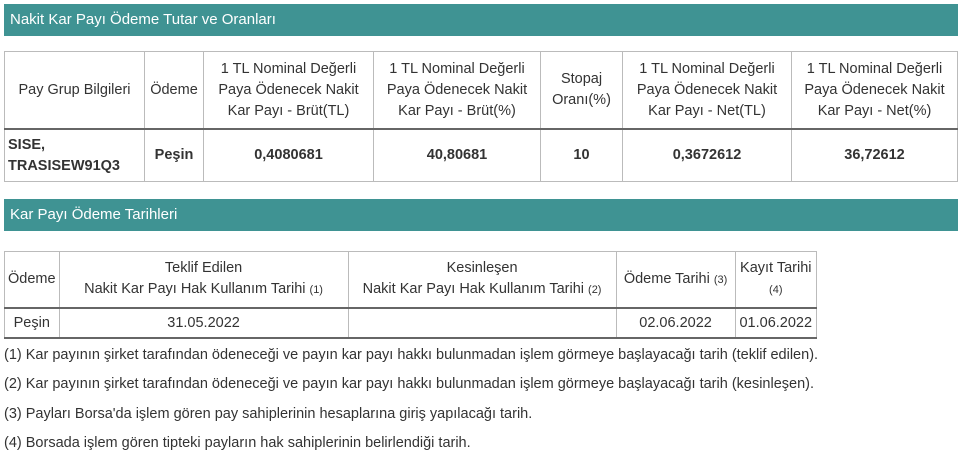 Image resolution: width=960 pixels, height=472 pixels. What do you see at coordinates (874, 155) in the screenshot?
I see `cell: 36,72612` at bounding box center [874, 155].